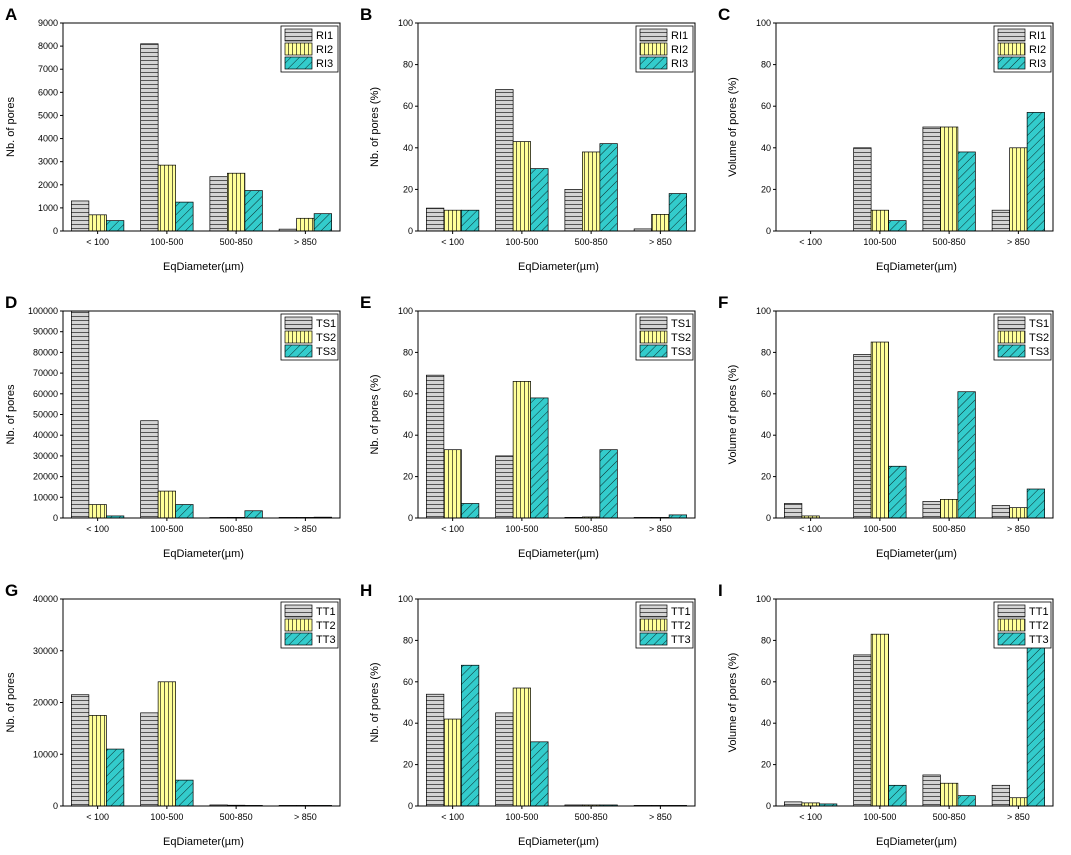 Image resolution: width=1071 pixels, height=855 pixels. I want to click on panel-d-legend-swatch-ts3, so click(298, 351).